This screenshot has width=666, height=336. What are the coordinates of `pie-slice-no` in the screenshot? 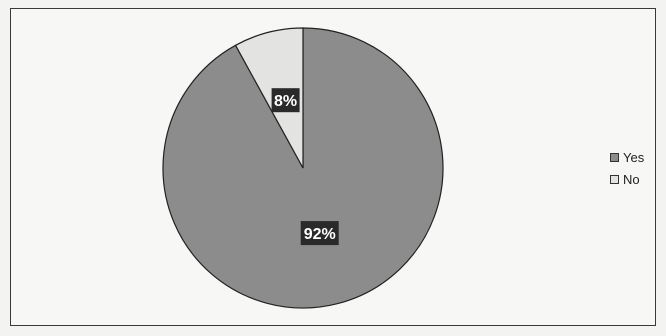 It's located at (269, 98).